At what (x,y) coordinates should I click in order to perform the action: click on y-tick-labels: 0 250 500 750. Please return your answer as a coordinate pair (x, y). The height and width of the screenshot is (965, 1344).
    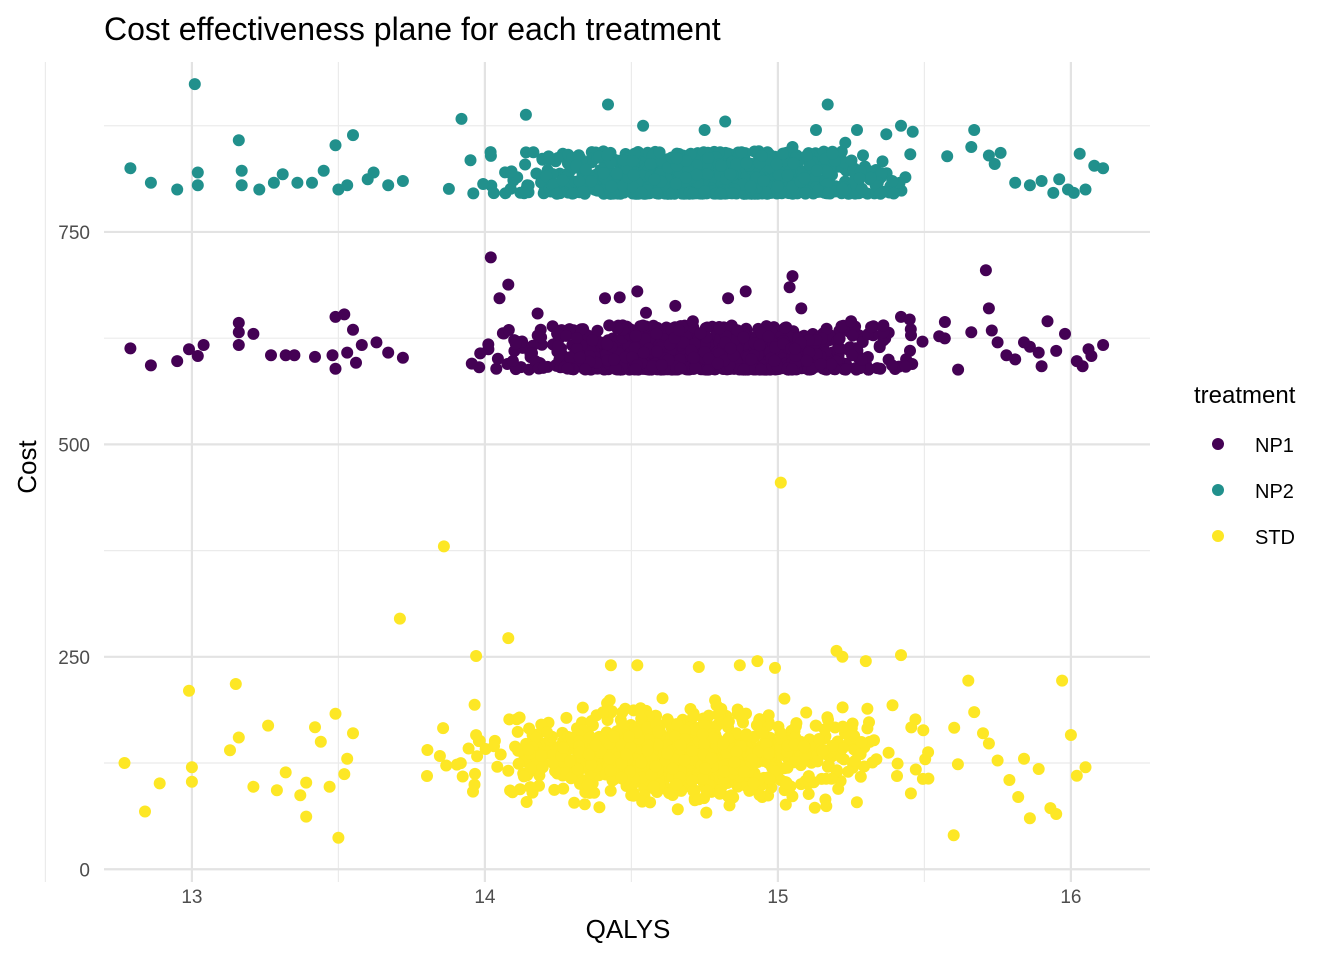
    Looking at the image, I should click on (74, 552).